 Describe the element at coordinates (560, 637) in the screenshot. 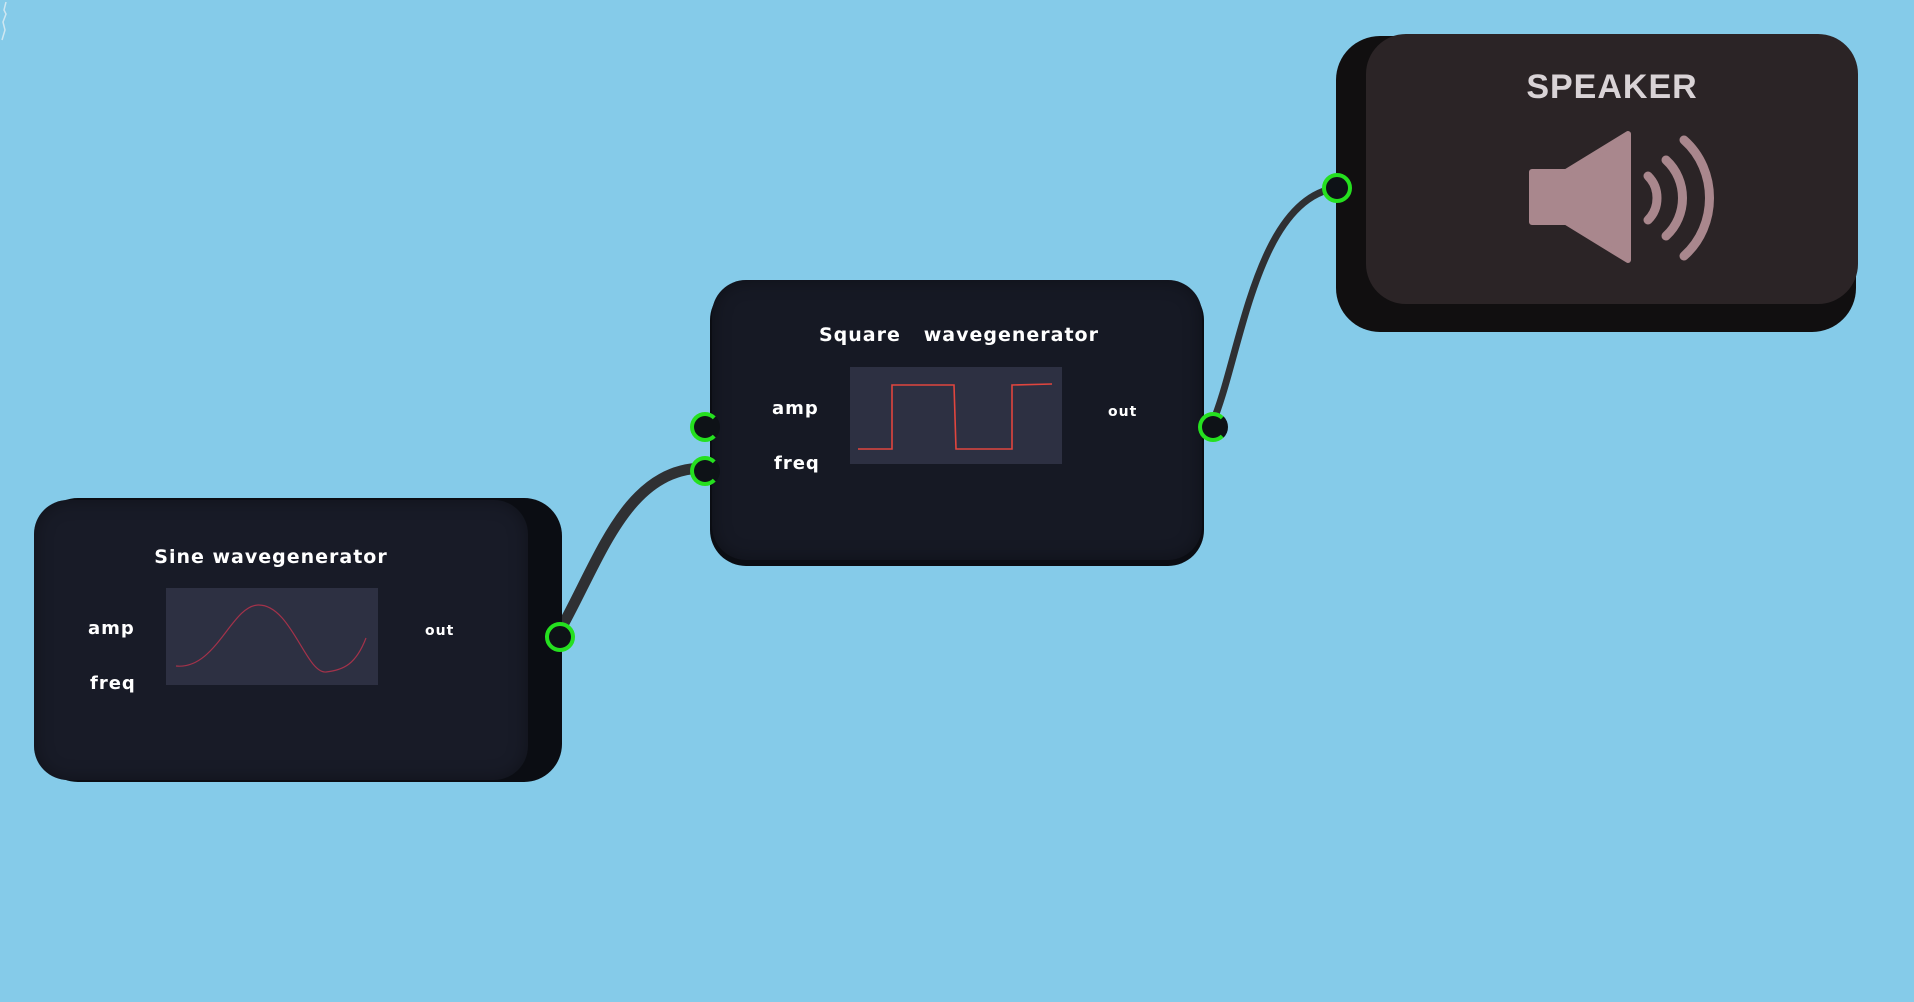

I see `sine-out-jack` at that location.